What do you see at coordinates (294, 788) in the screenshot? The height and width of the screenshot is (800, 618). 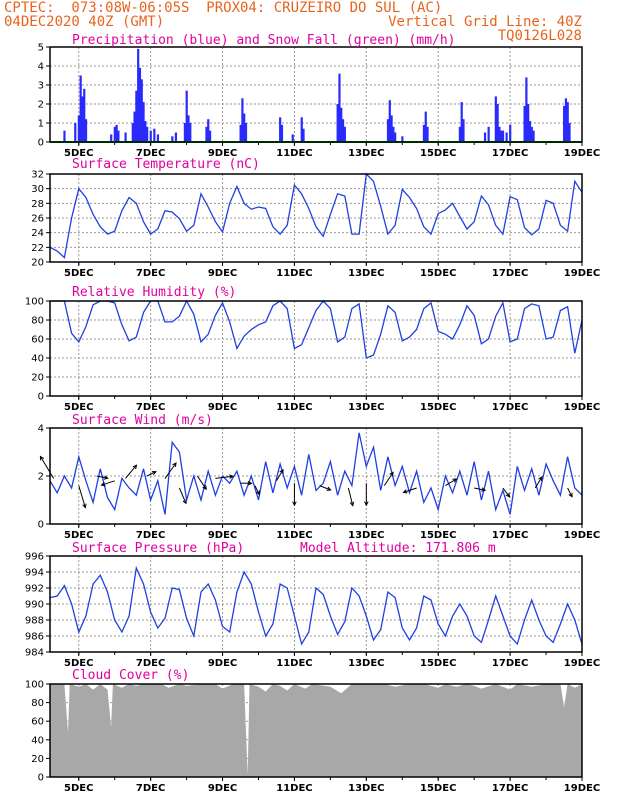 I see `x-tick-label: 11DEC` at bounding box center [294, 788].